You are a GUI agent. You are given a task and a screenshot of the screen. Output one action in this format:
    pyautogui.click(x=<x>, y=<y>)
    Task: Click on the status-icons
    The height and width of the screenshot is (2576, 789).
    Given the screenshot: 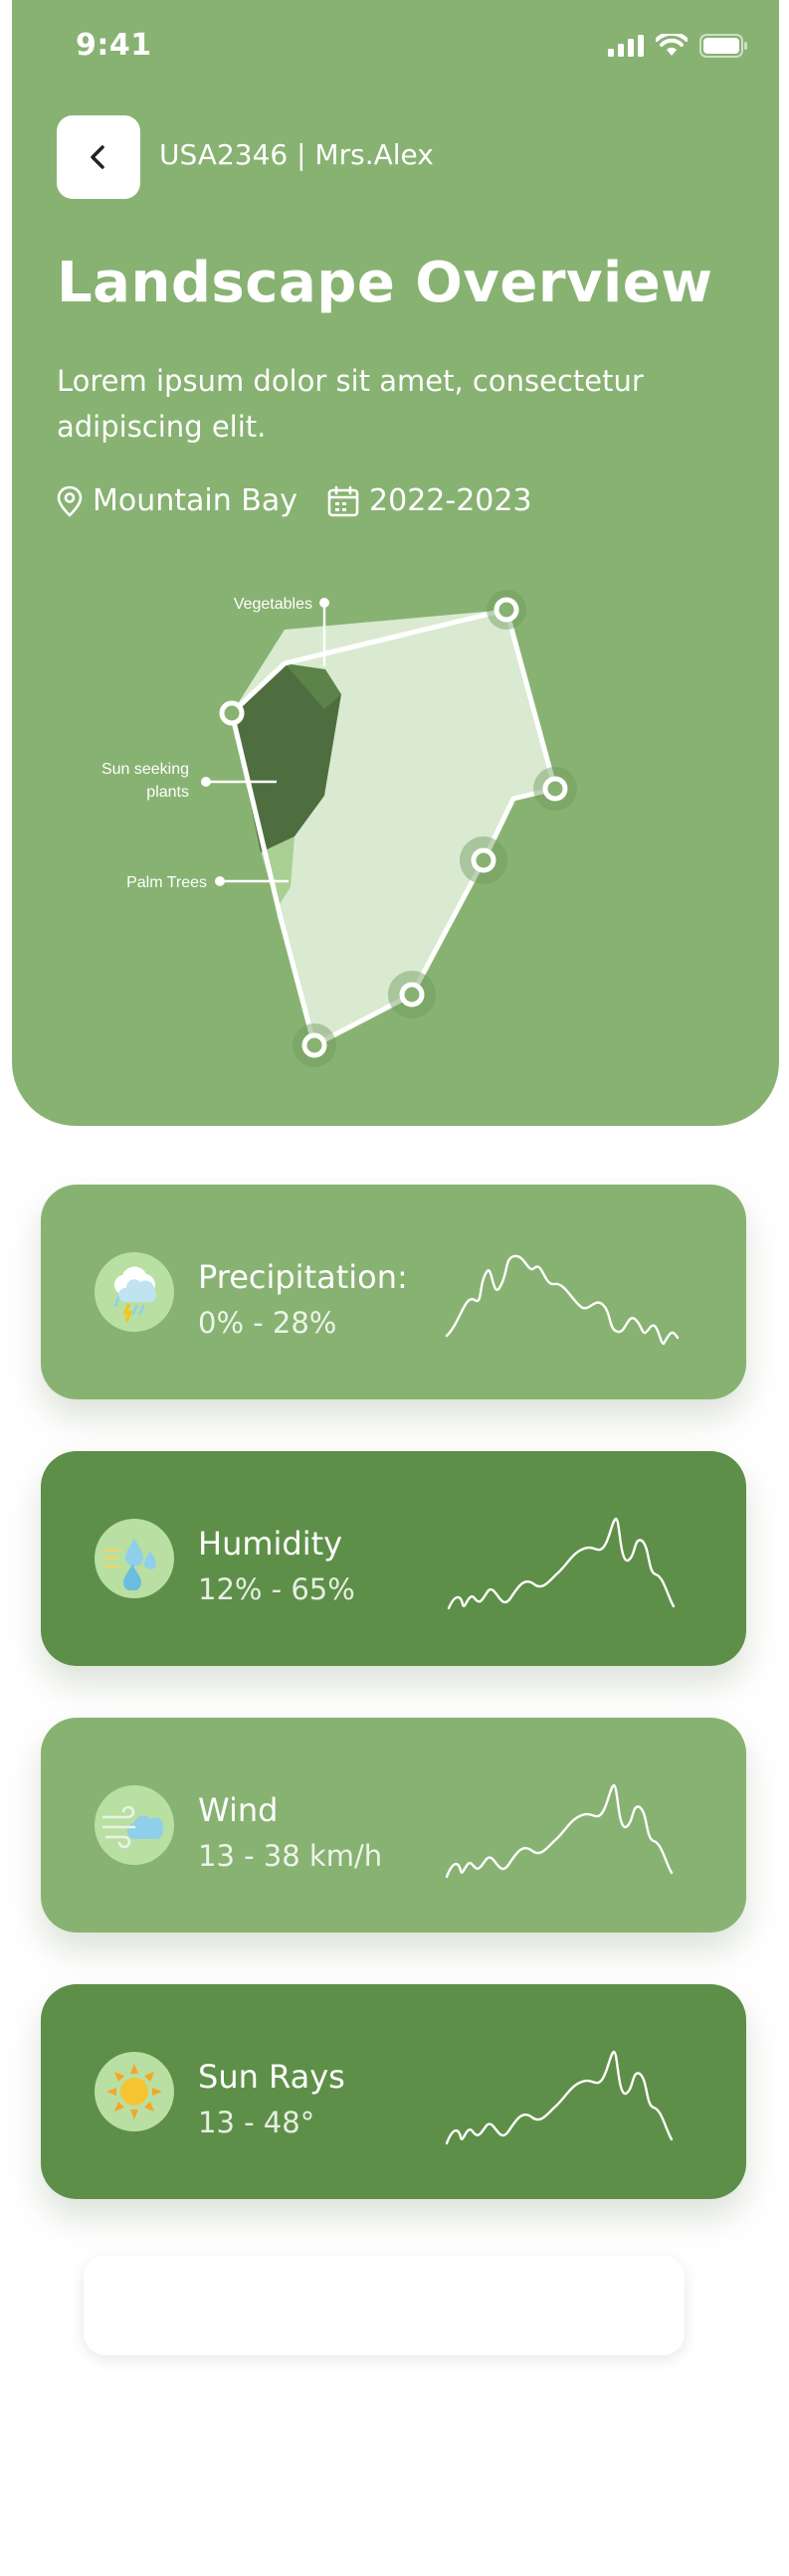 What is the action you would take?
    pyautogui.click(x=677, y=46)
    